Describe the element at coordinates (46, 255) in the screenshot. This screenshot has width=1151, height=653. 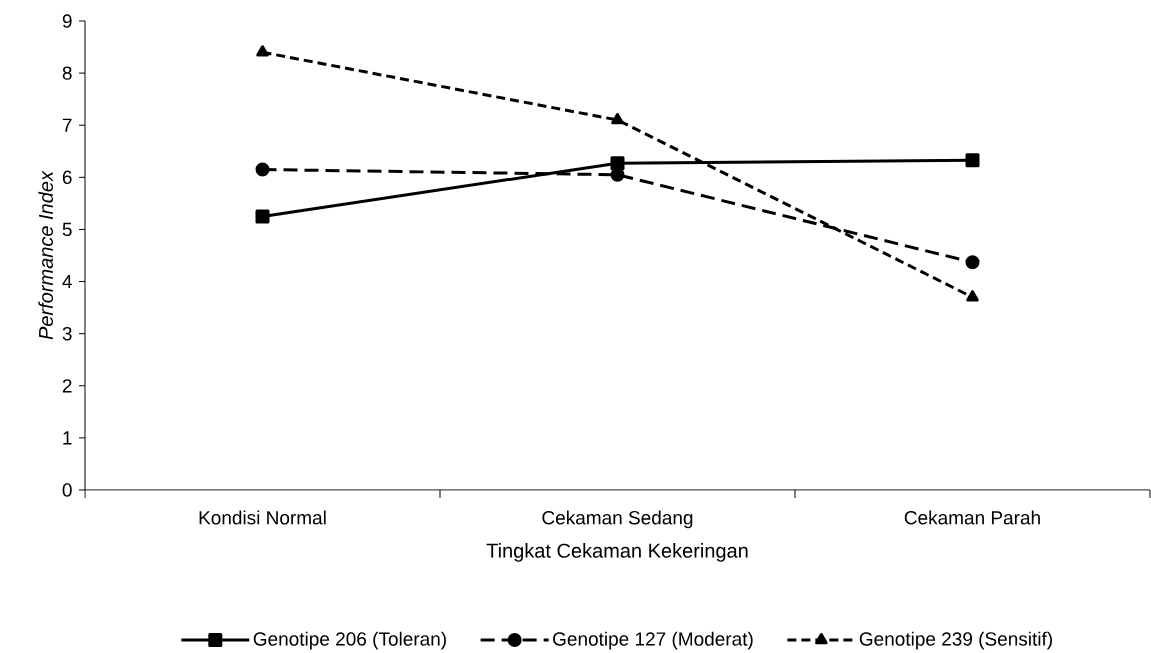
I see `y-axis-title: Performance Index` at that location.